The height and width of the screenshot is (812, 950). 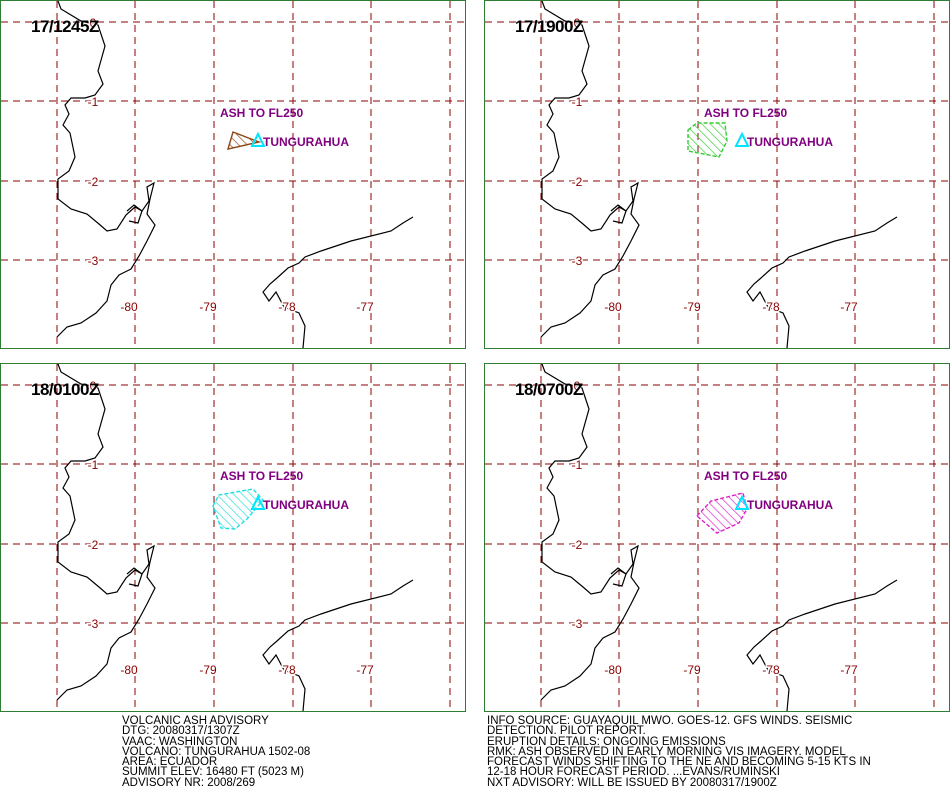 What do you see at coordinates (566, 731) in the screenshot?
I see `advisory-line: DETECTION. PILOT REPORT.` at bounding box center [566, 731].